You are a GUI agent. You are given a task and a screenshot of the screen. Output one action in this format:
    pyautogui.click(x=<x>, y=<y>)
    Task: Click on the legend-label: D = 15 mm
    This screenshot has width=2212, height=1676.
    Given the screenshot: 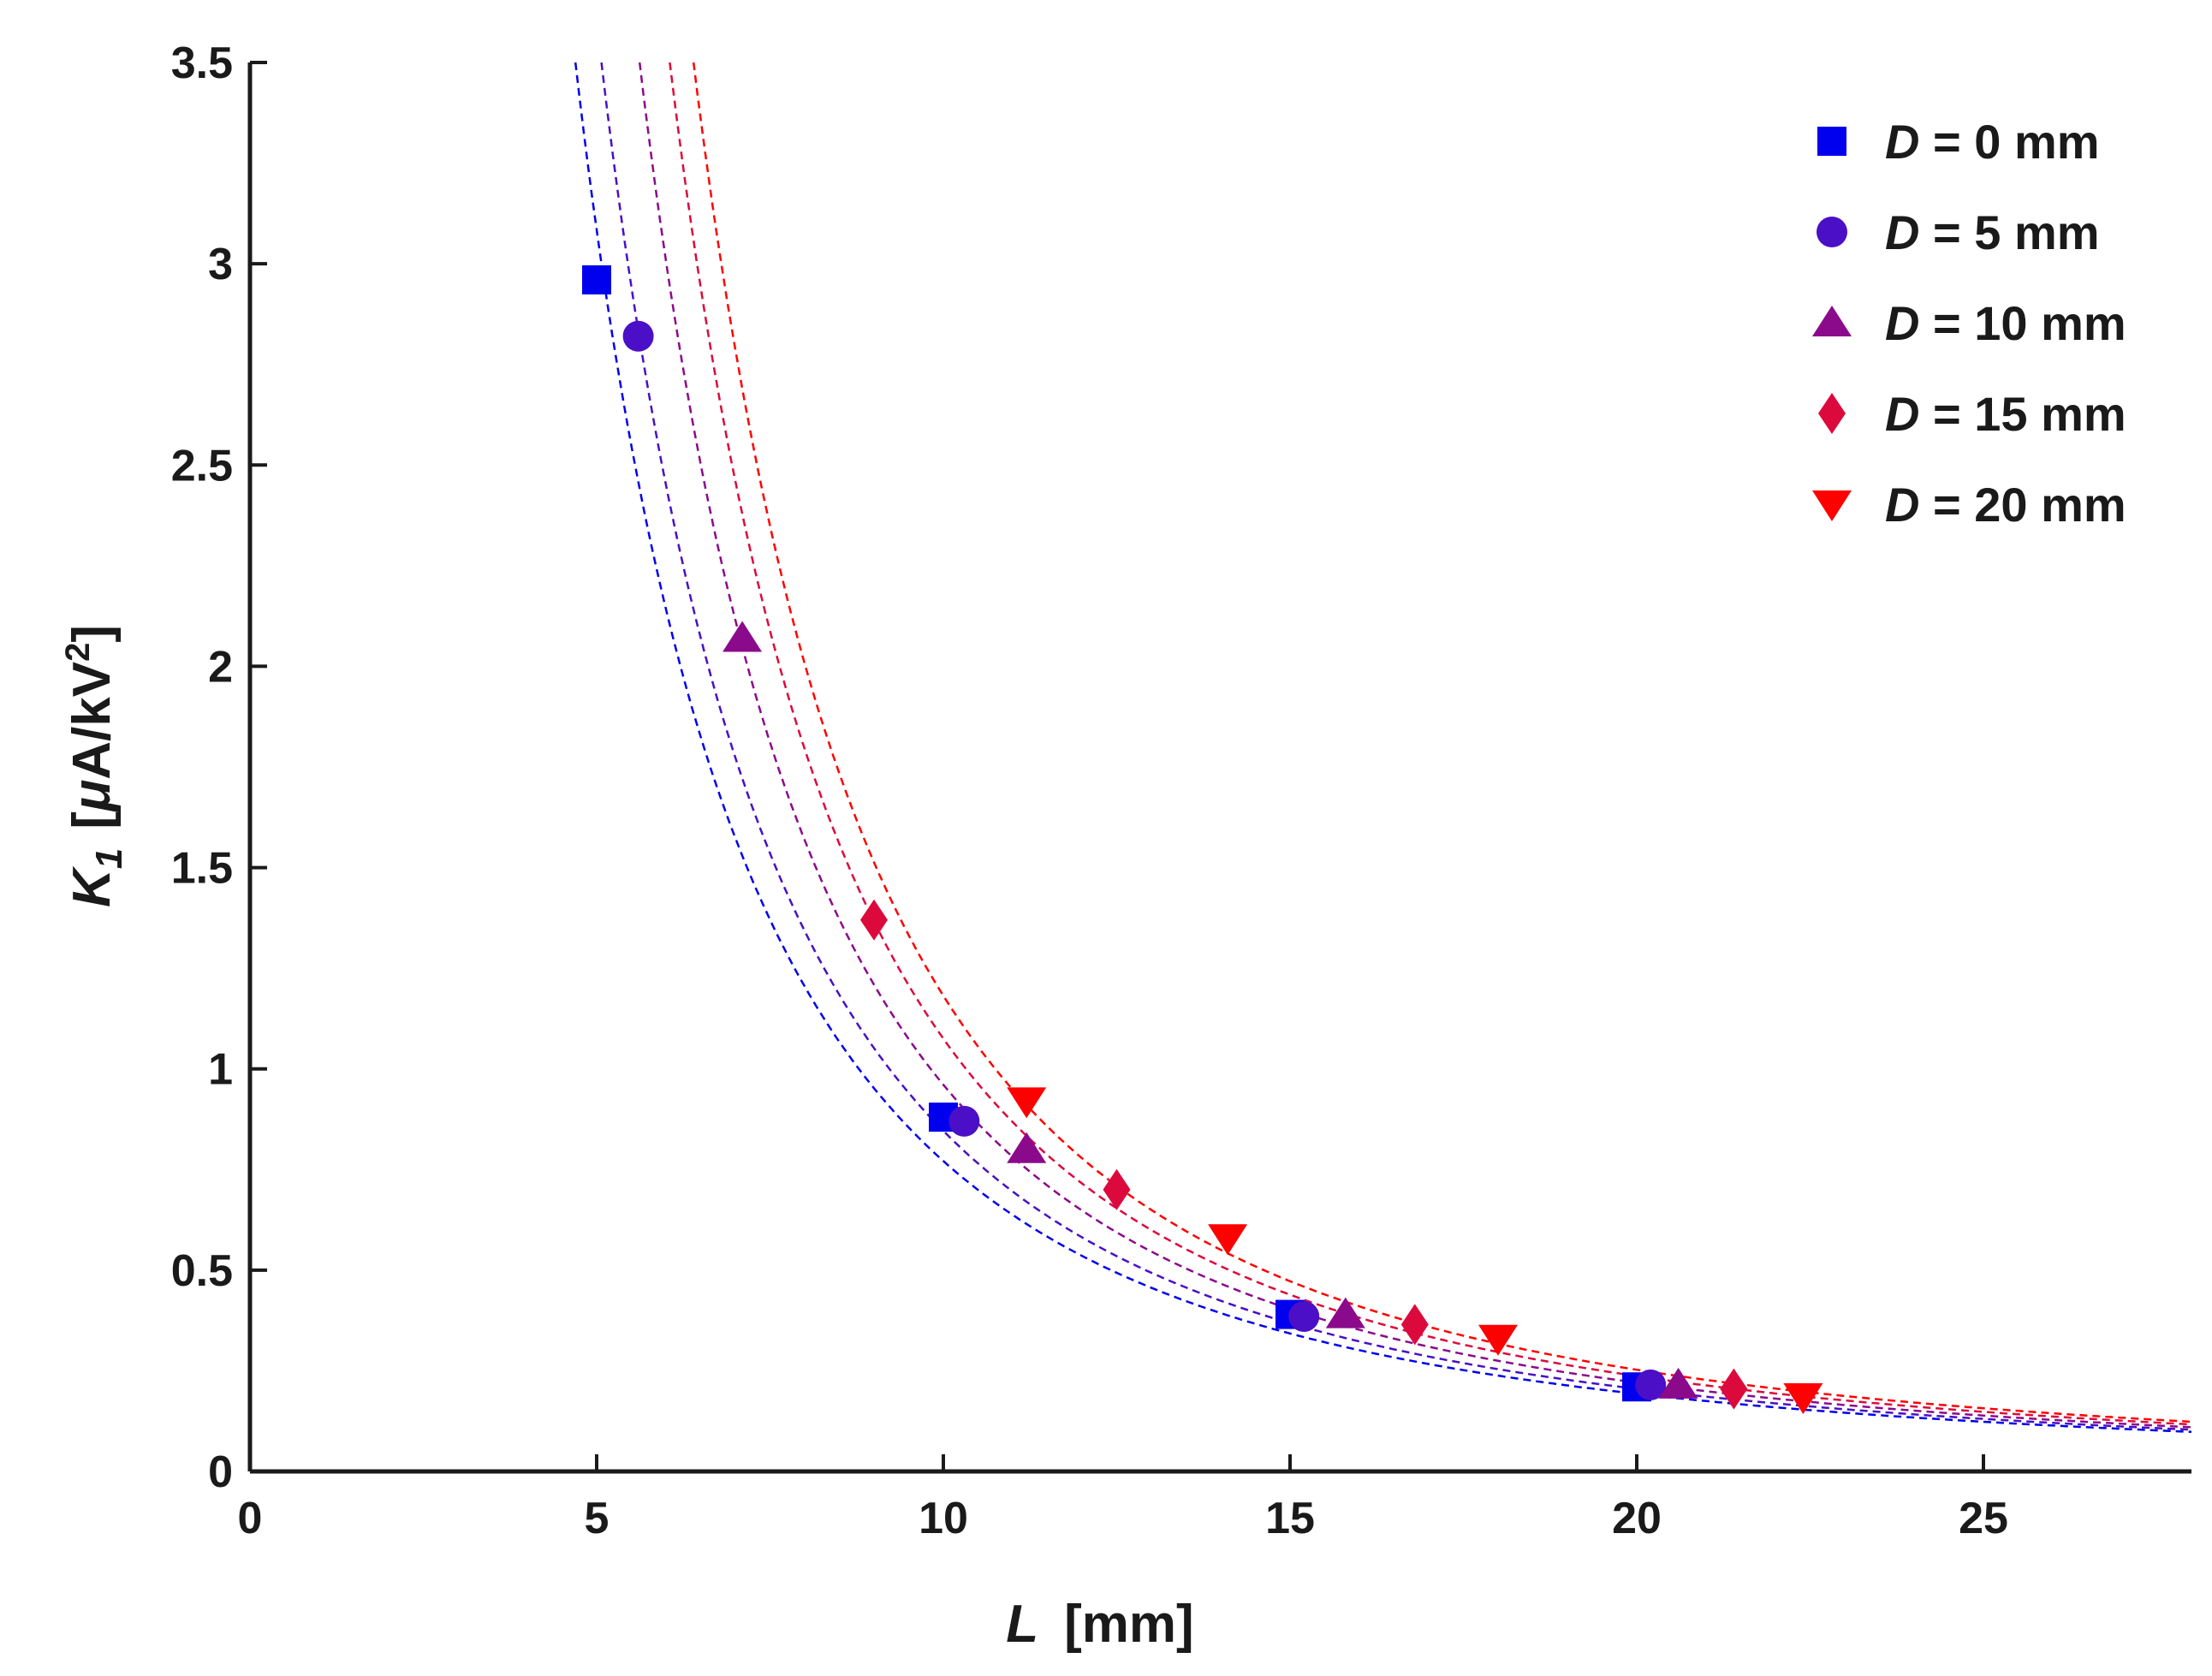 What is the action you would take?
    pyautogui.click(x=2005, y=414)
    